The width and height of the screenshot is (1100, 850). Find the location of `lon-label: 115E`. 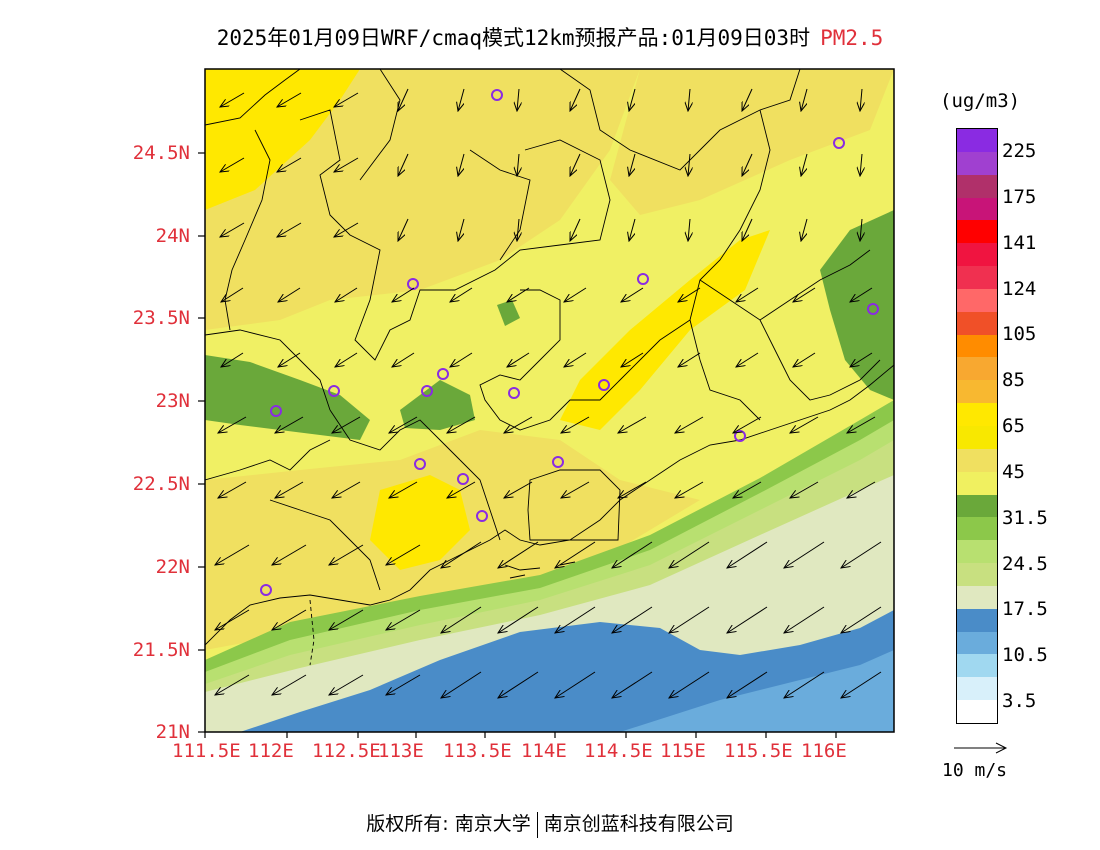

lon-label: 115E is located at coordinates (683, 751).